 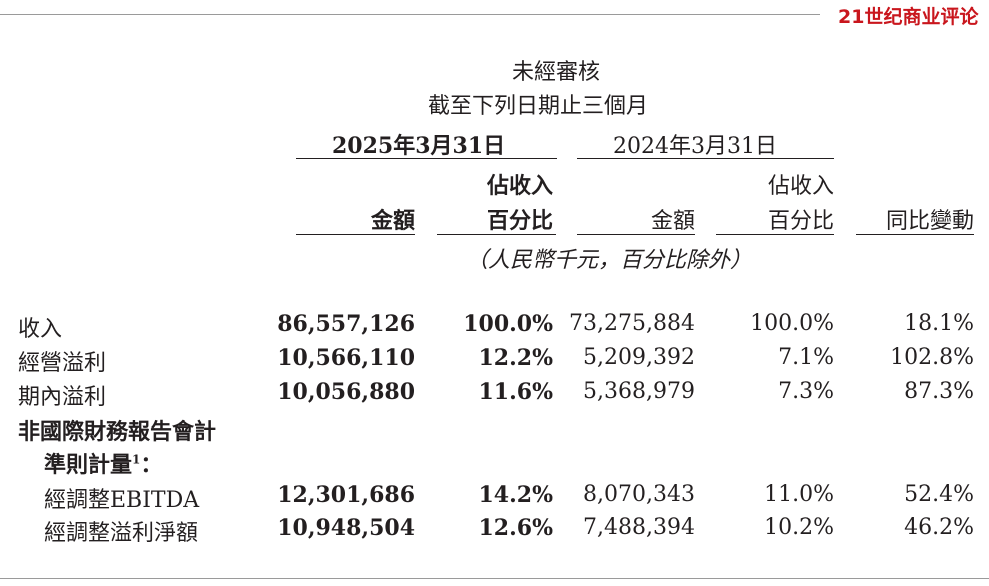 I want to click on top-divider, so click(x=410, y=14).